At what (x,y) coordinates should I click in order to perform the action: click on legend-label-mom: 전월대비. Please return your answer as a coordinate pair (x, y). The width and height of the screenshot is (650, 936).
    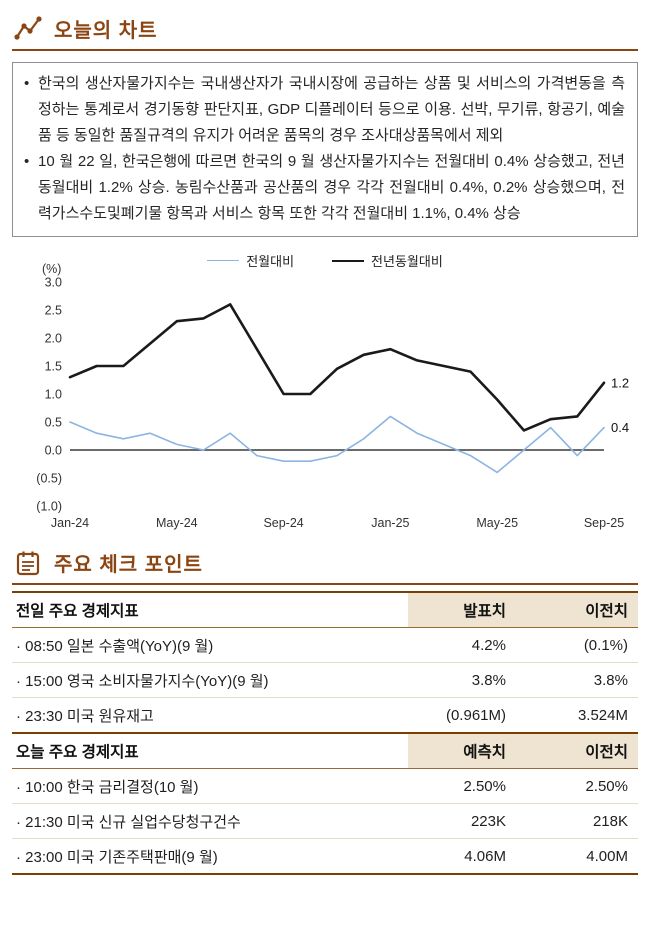
    Looking at the image, I should click on (270, 261).